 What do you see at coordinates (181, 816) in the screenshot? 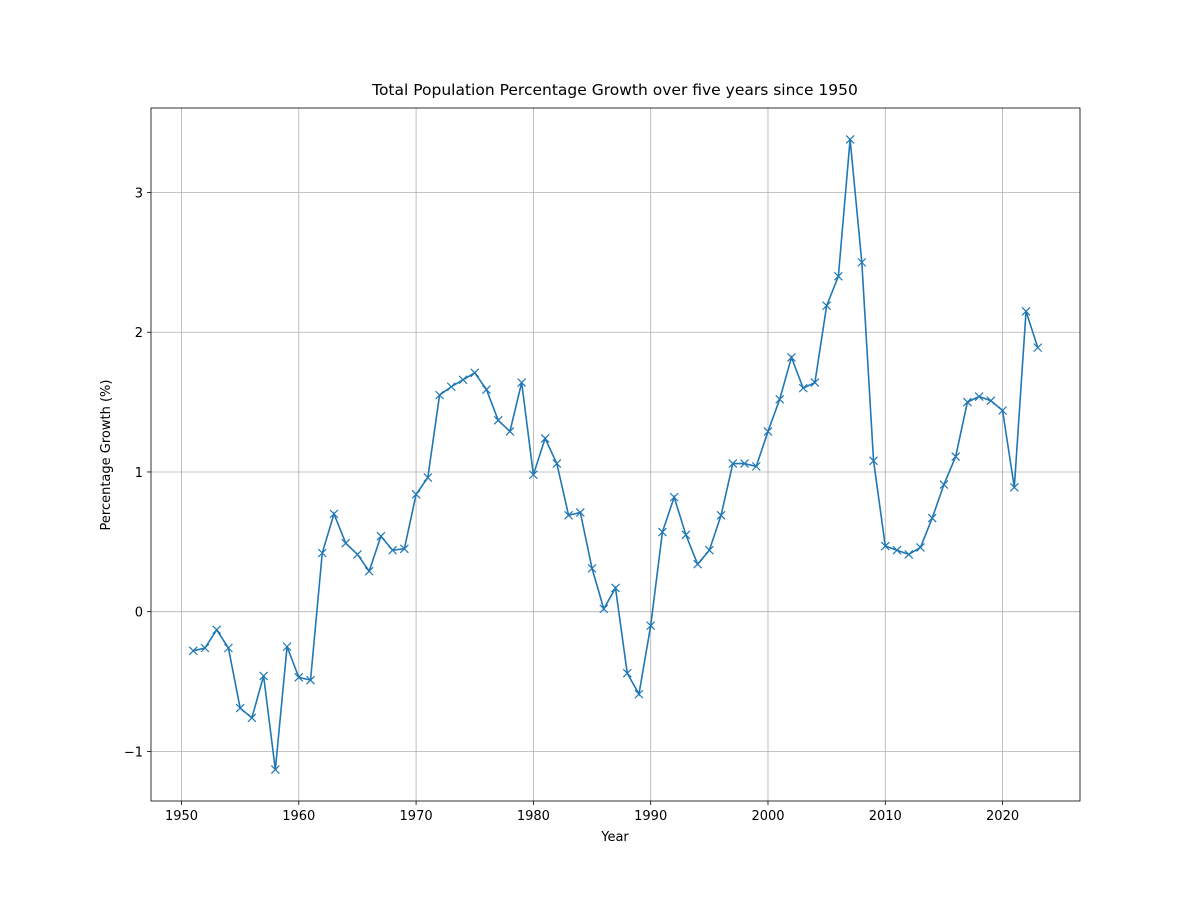
I see `x-tick-label: 1950` at bounding box center [181, 816].